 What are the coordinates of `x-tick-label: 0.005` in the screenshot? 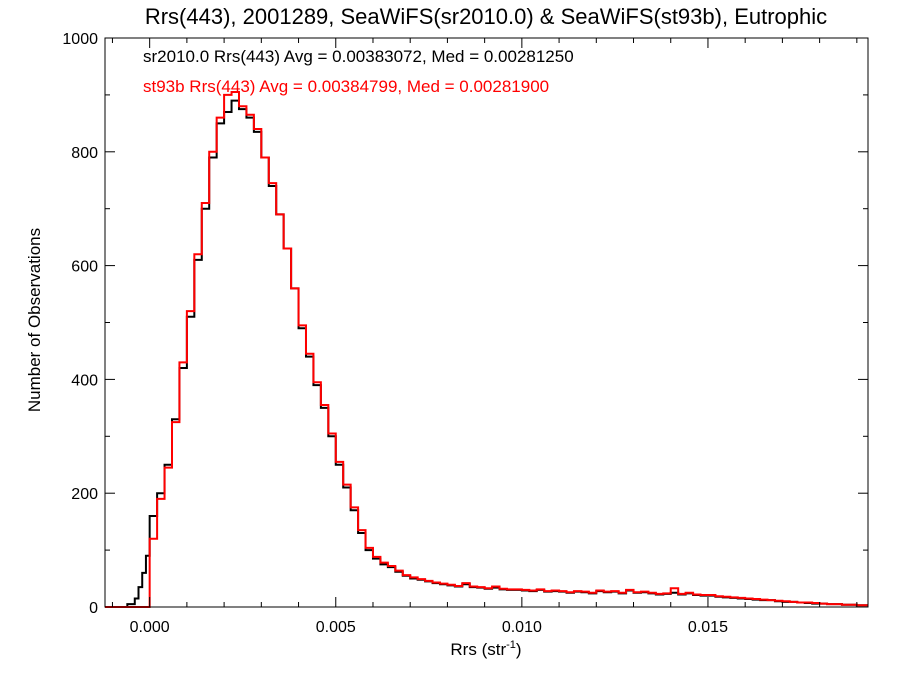 It's located at (336, 627).